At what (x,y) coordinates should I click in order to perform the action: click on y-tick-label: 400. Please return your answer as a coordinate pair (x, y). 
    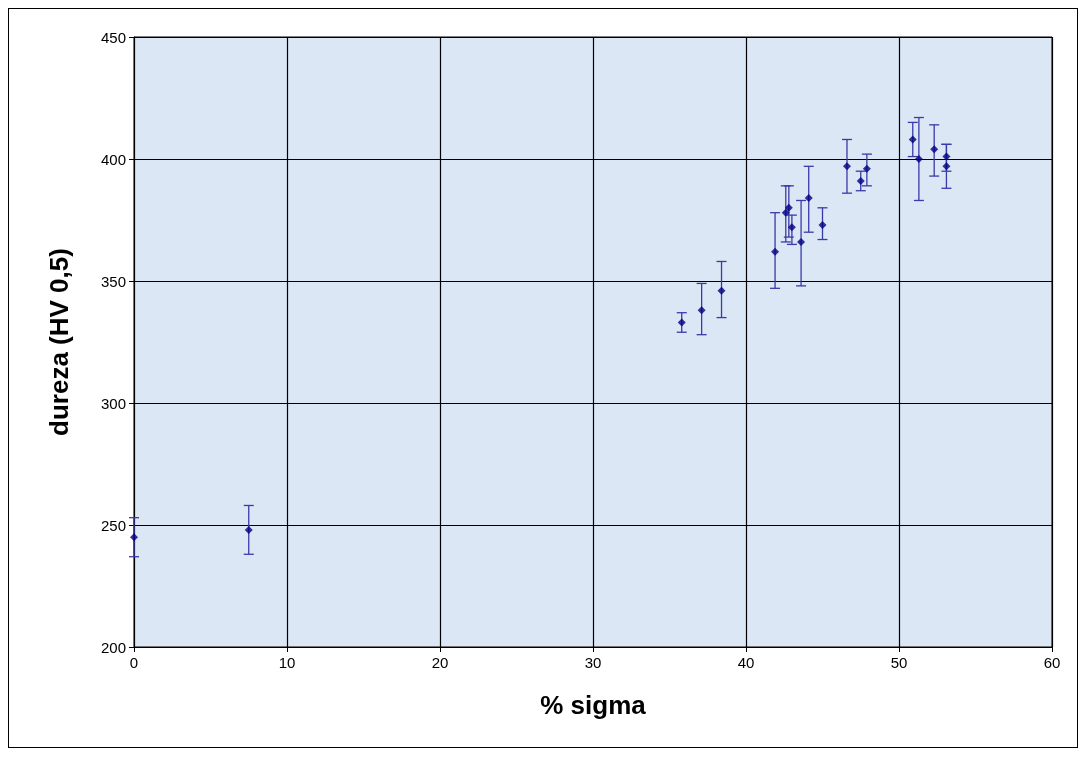
    Looking at the image, I should click on (113, 159).